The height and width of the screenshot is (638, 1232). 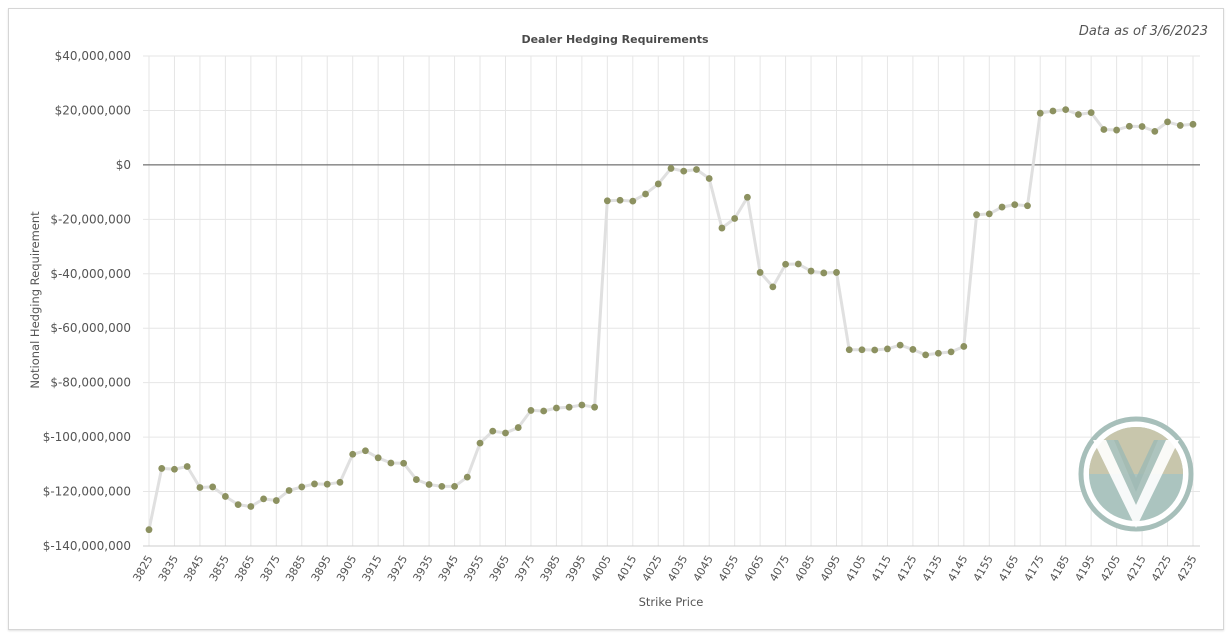 What do you see at coordinates (1084, 568) in the screenshot?
I see `x-tick-label: 4195` at bounding box center [1084, 568].